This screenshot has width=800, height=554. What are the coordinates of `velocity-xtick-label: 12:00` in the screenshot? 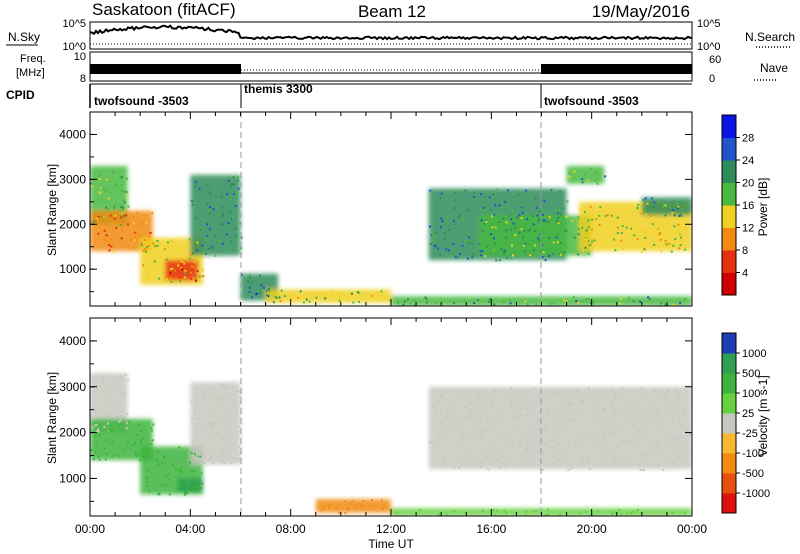 It's located at (391, 529).